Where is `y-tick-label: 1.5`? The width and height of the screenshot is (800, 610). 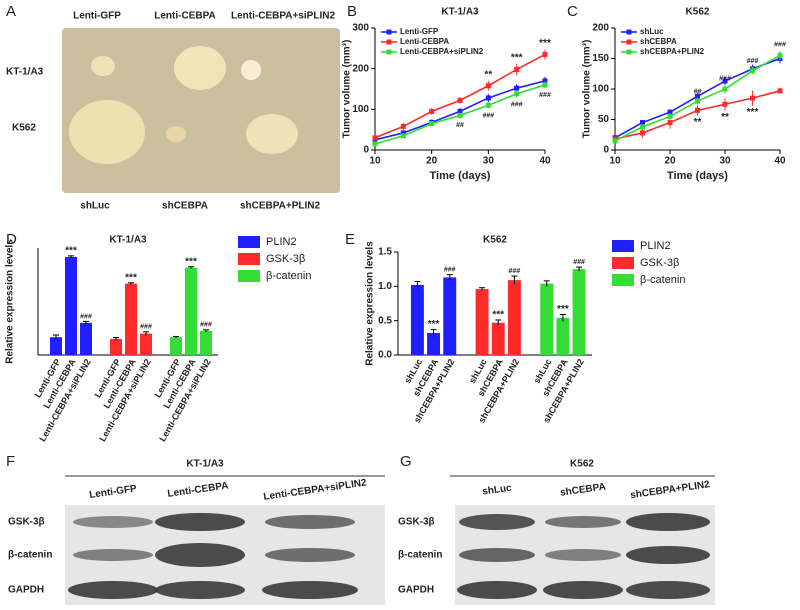 y-tick-label: 1.5 is located at coordinates (385, 252).